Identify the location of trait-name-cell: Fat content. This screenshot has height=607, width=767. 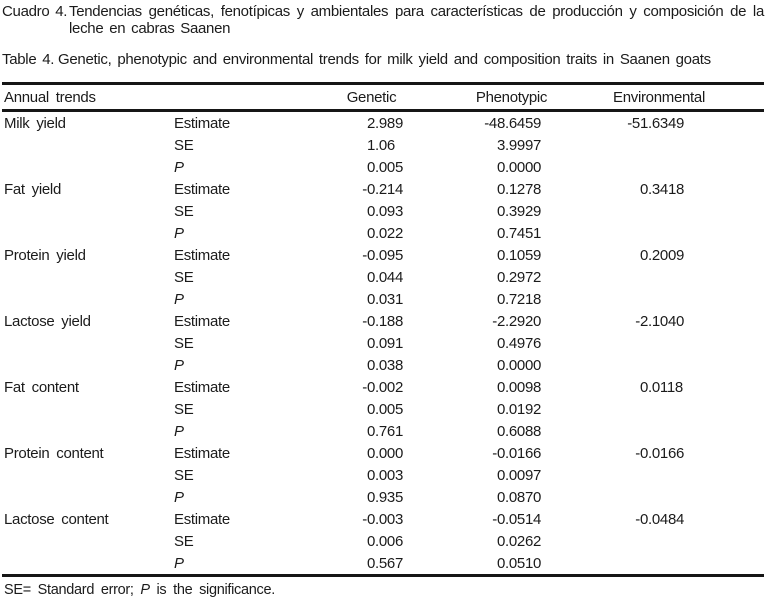
(41, 387).